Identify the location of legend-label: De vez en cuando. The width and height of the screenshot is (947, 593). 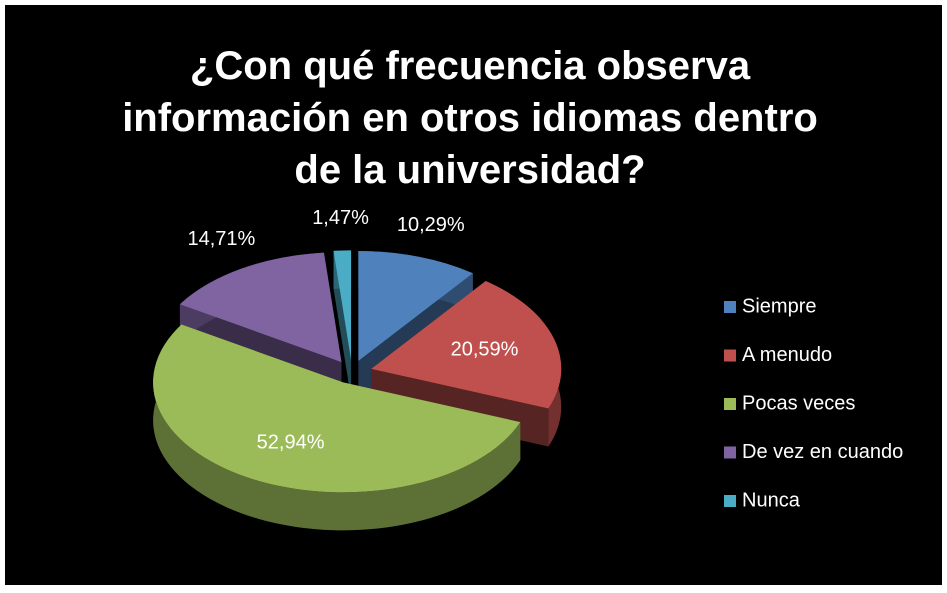
(822, 452).